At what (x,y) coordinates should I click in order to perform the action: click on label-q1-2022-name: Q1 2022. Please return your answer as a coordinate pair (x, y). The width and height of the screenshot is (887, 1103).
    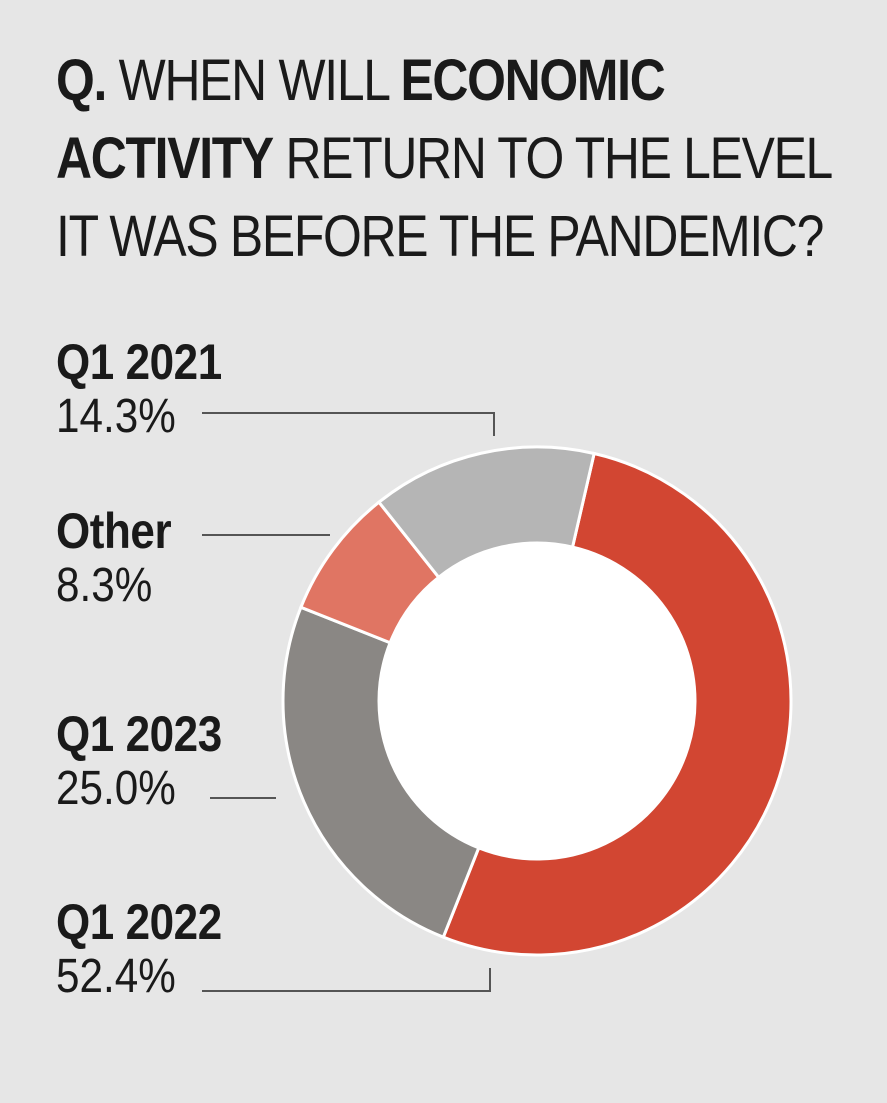
    Looking at the image, I should click on (139, 922).